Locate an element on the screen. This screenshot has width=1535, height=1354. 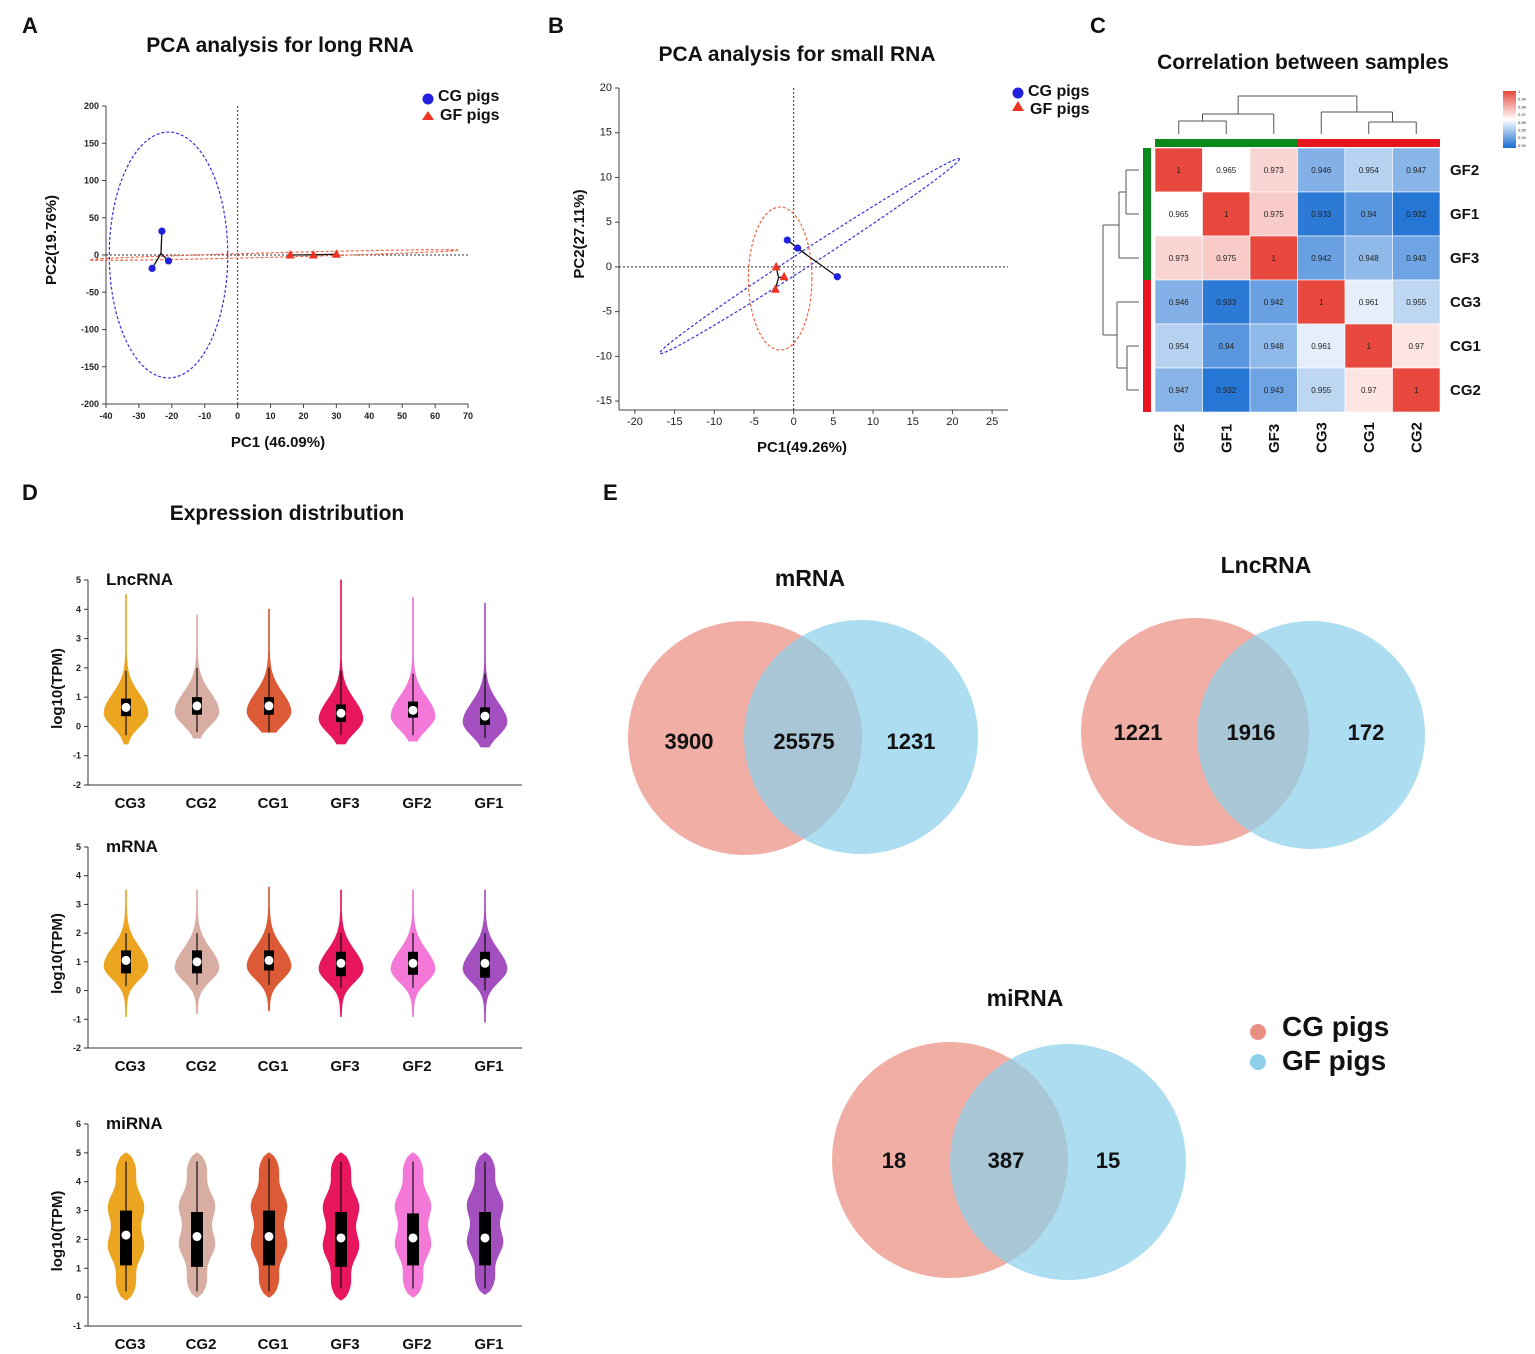
group-bar-gf-side is located at coordinates (1147, 214).